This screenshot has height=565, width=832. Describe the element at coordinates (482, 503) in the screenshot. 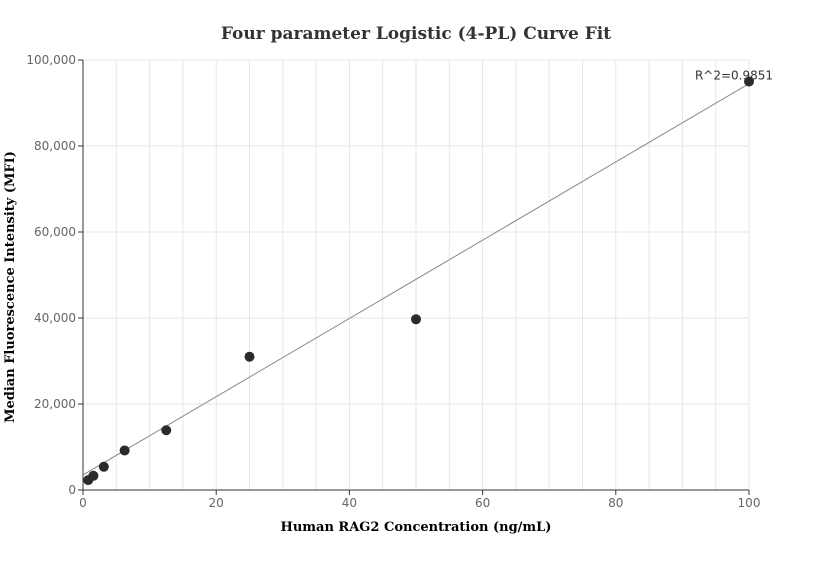

I see `x-tick-label: 60` at that location.